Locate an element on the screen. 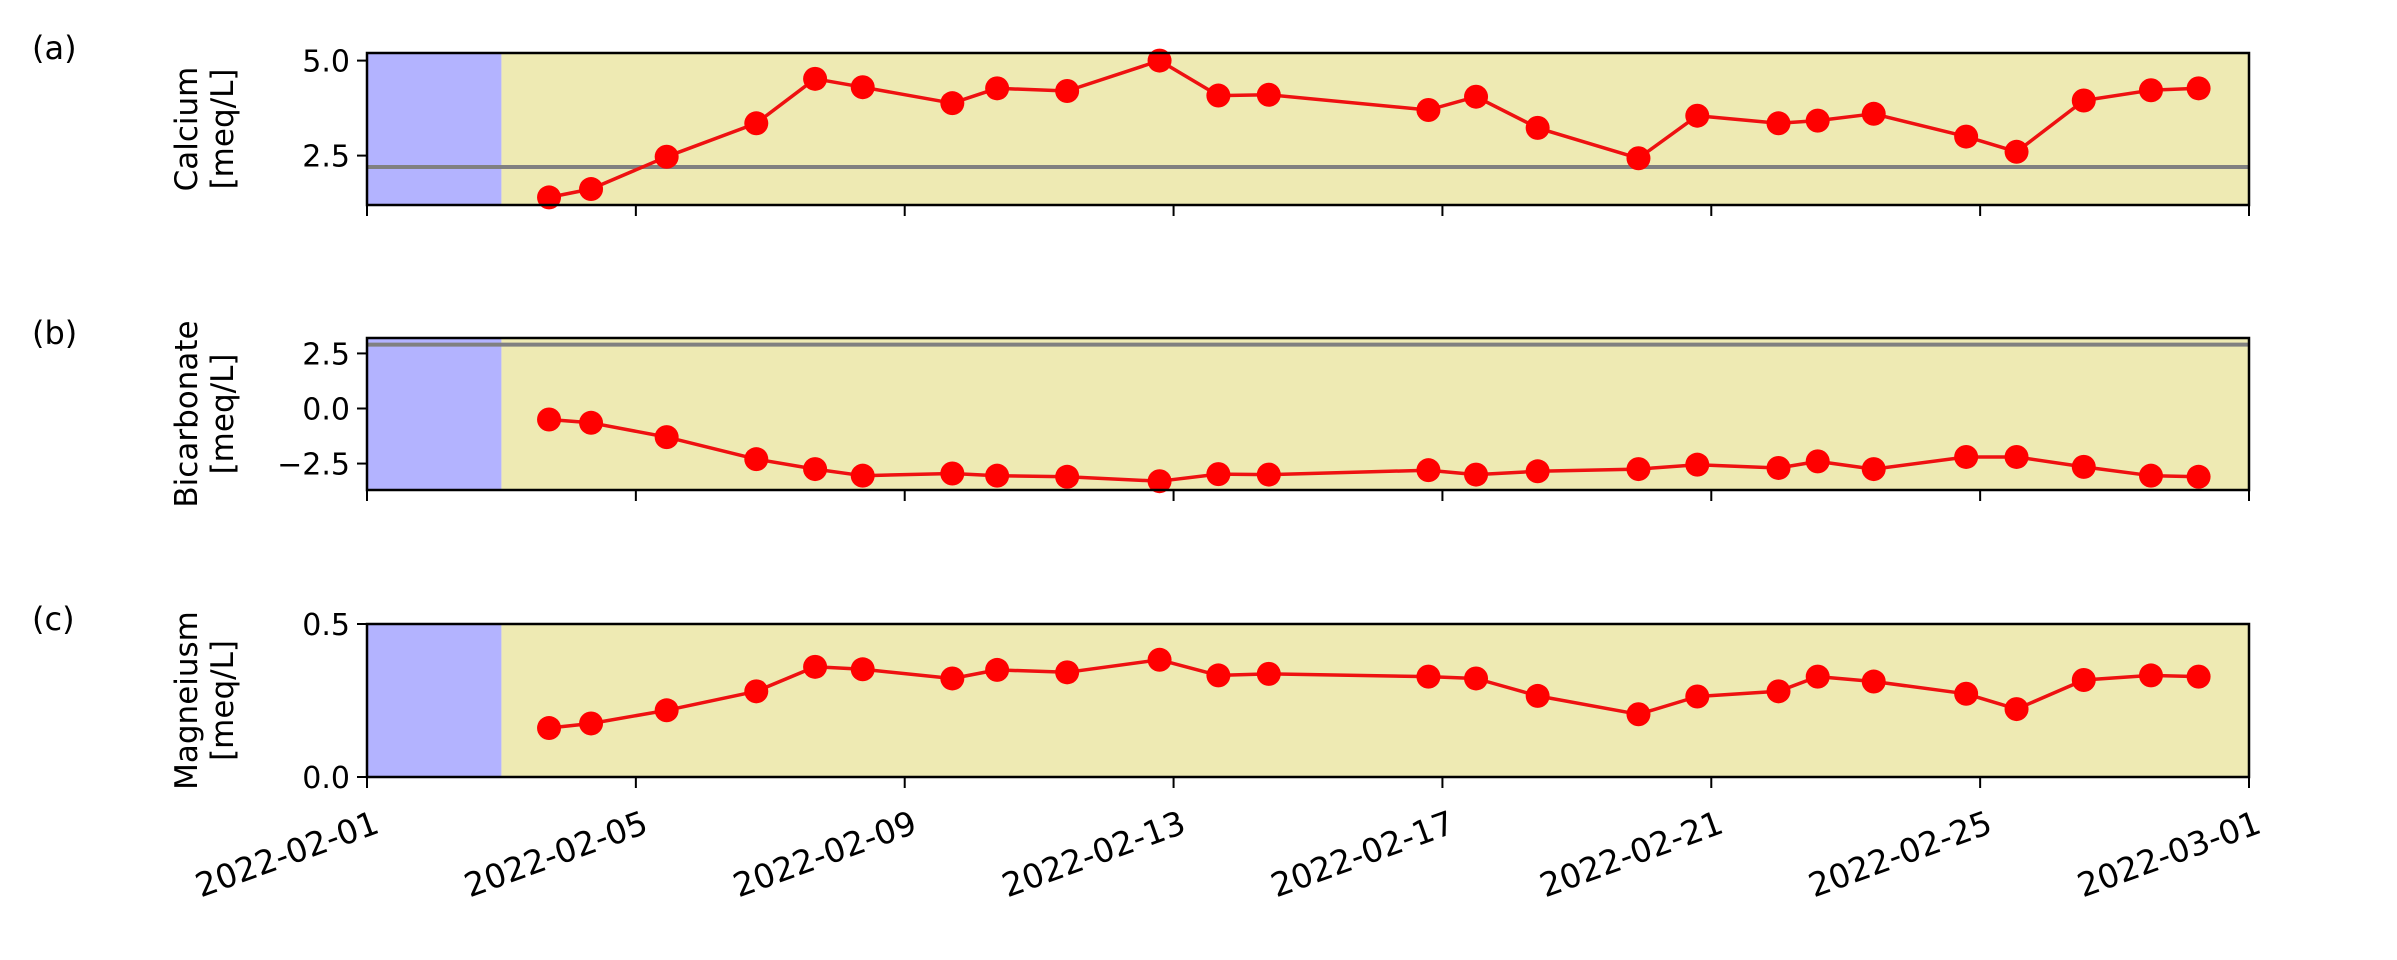 This screenshot has height=960, width=2397. y-axis-label: Magneiusm[meq/L] is located at coordinates (205, 700).